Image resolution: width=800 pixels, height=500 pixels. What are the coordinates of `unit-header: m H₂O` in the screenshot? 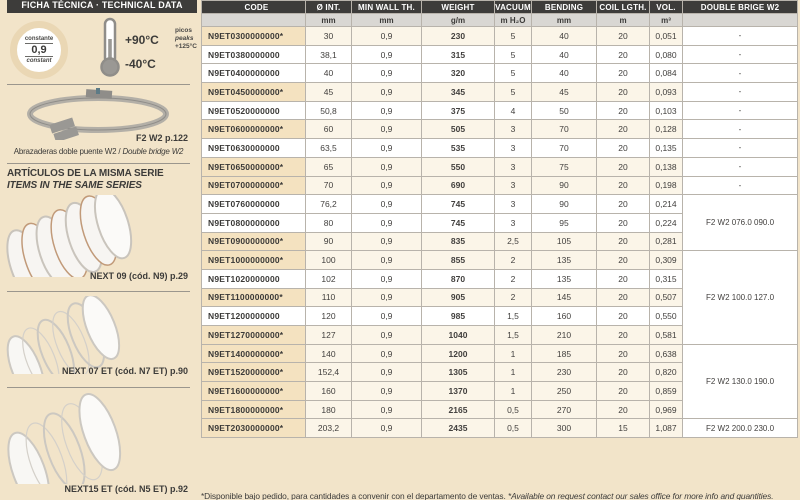 It's located at (513, 20).